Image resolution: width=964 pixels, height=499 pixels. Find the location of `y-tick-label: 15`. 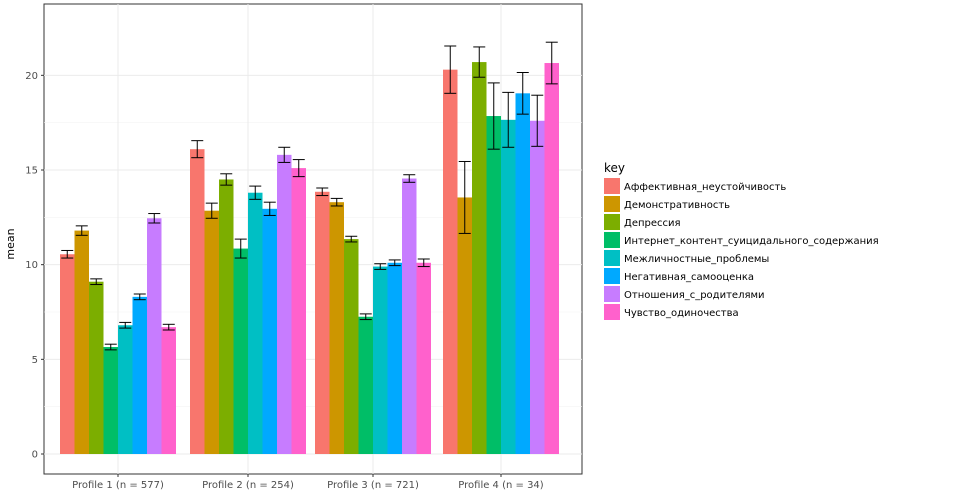

y-tick-label: 15 is located at coordinates (31, 171).